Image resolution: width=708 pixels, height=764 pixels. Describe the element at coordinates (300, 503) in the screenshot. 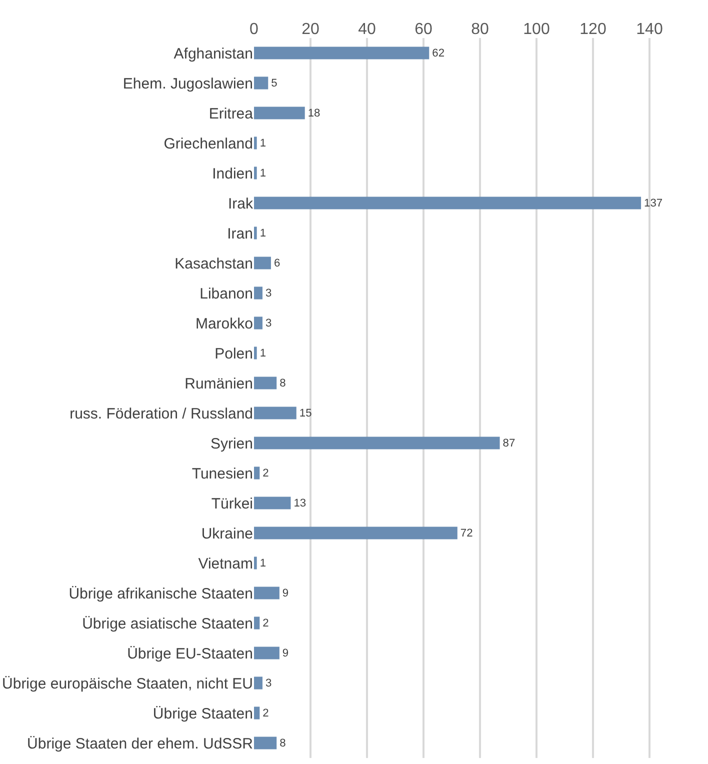

I see `data-label: 13` at that location.